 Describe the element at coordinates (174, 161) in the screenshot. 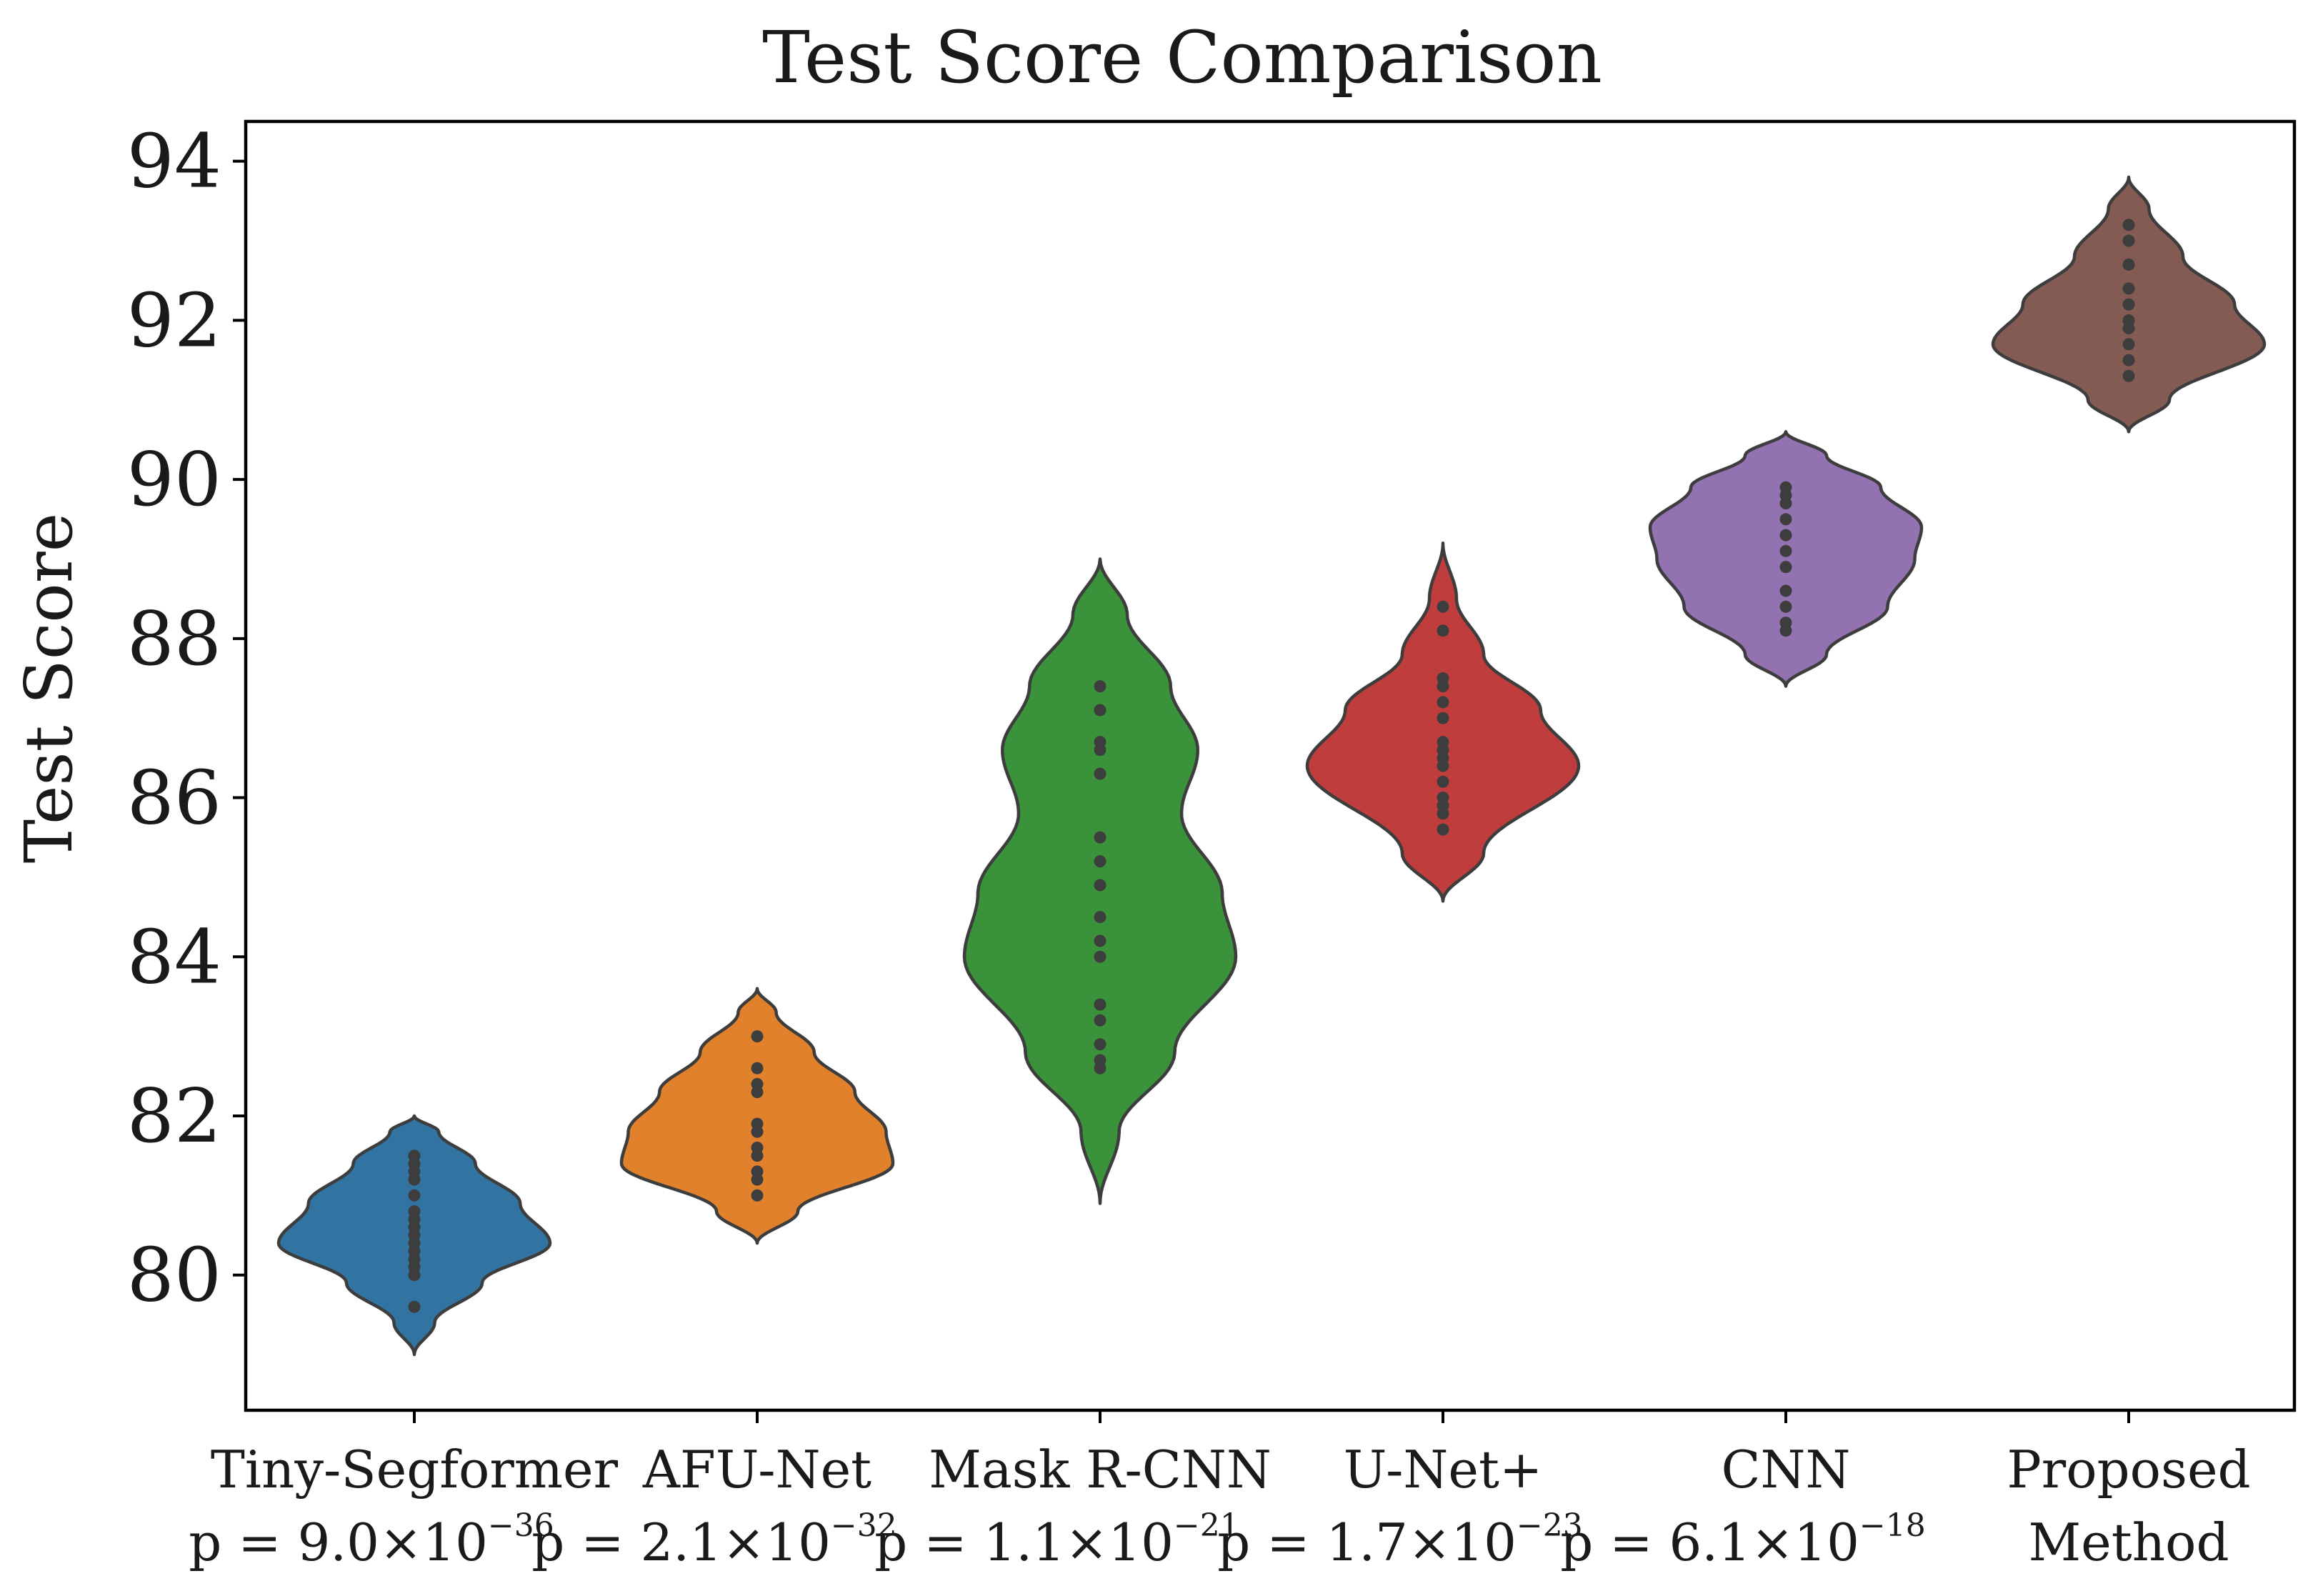

I see `y-tick-label: 94` at that location.